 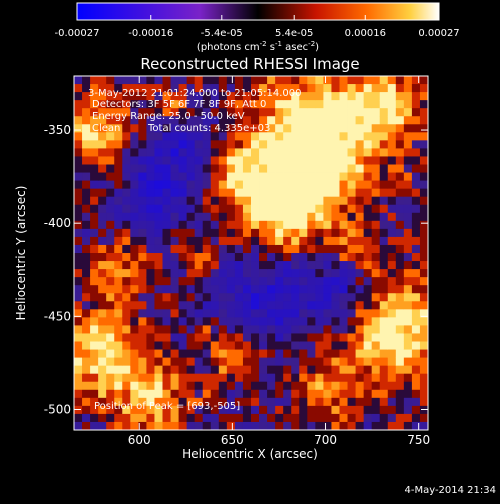 What do you see at coordinates (438, 33) in the screenshot?
I see `colorbar-tick-label: 0.00027` at bounding box center [438, 33].